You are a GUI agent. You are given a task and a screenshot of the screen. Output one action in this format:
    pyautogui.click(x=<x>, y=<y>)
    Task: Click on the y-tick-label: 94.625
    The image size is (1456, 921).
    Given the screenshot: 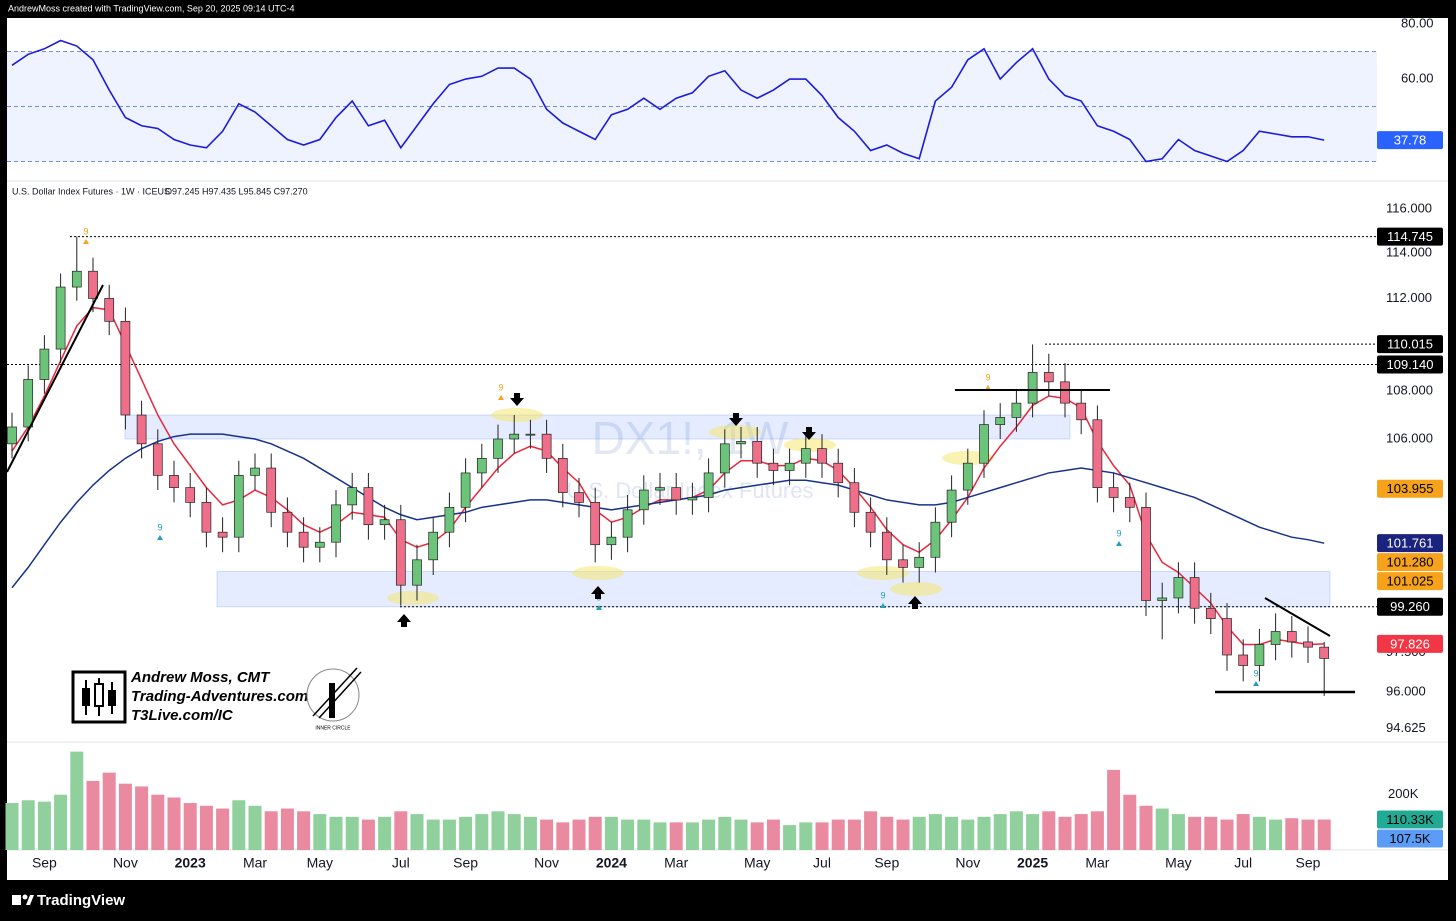 What is the action you would take?
    pyautogui.click(x=1406, y=727)
    